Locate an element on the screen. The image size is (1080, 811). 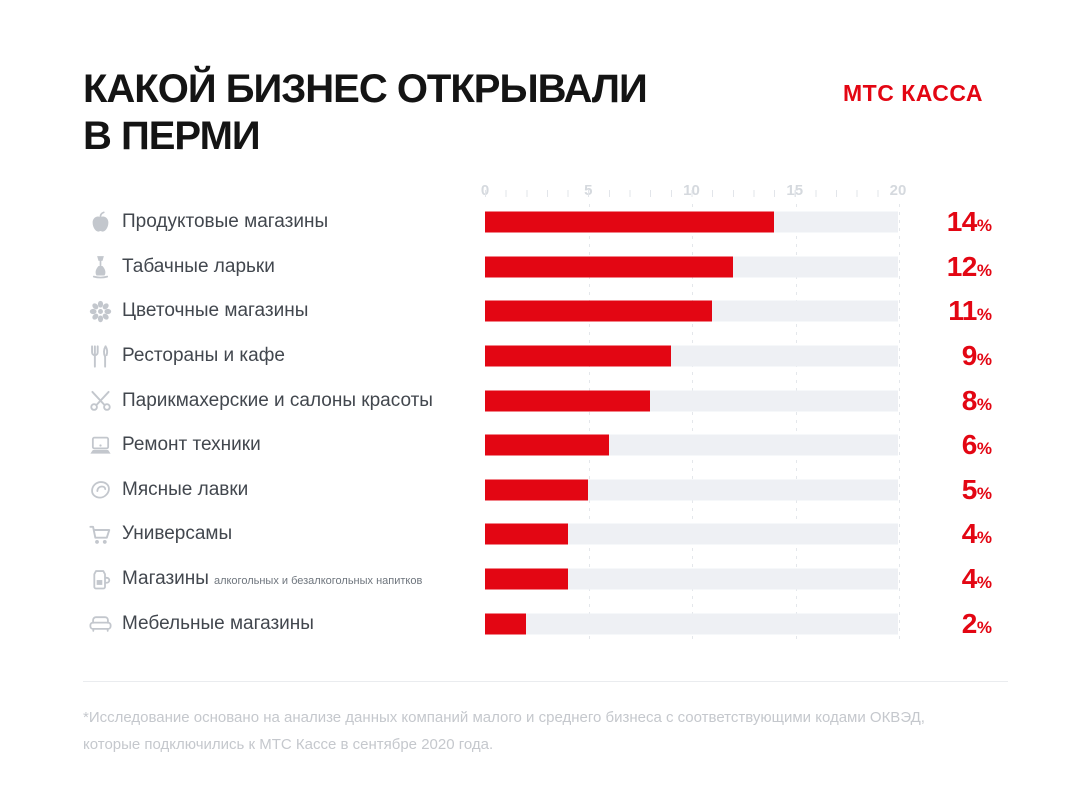
chart-row-parikmakherskie: Парикмахерские и салоны красоты 8% is located at coordinates (545, 400).